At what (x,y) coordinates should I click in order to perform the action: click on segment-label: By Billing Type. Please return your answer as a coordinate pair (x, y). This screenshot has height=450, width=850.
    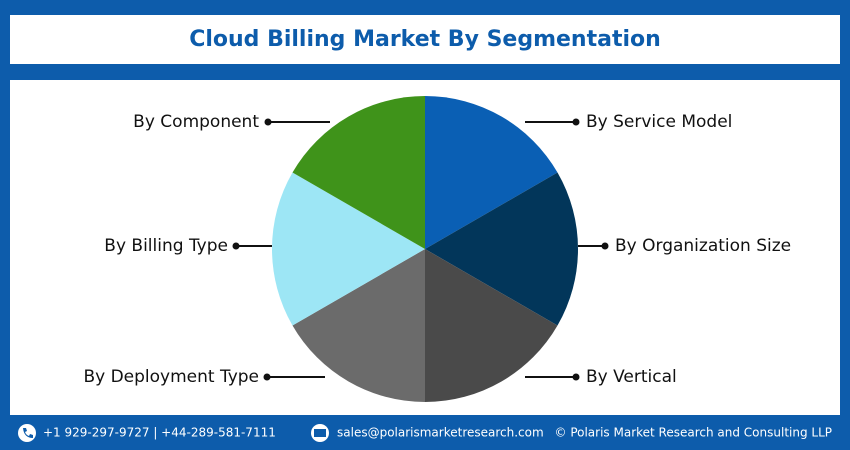
    Looking at the image, I should click on (166, 246).